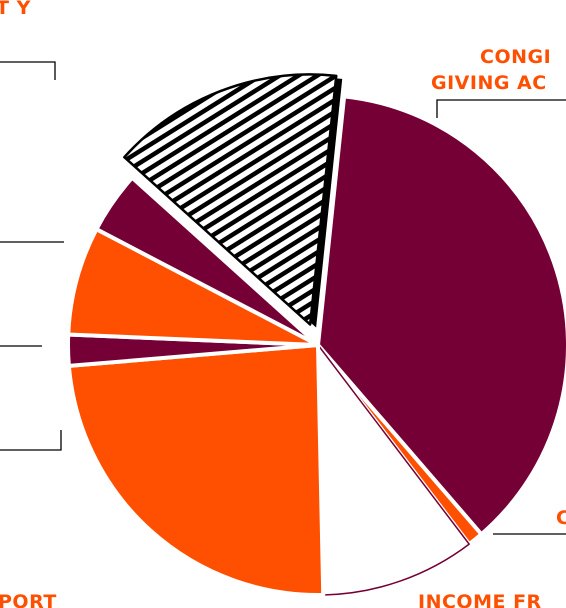 The image size is (566, 608). Describe the element at coordinates (15, 9) in the screenshot. I see `label-top-left: T Y` at that location.